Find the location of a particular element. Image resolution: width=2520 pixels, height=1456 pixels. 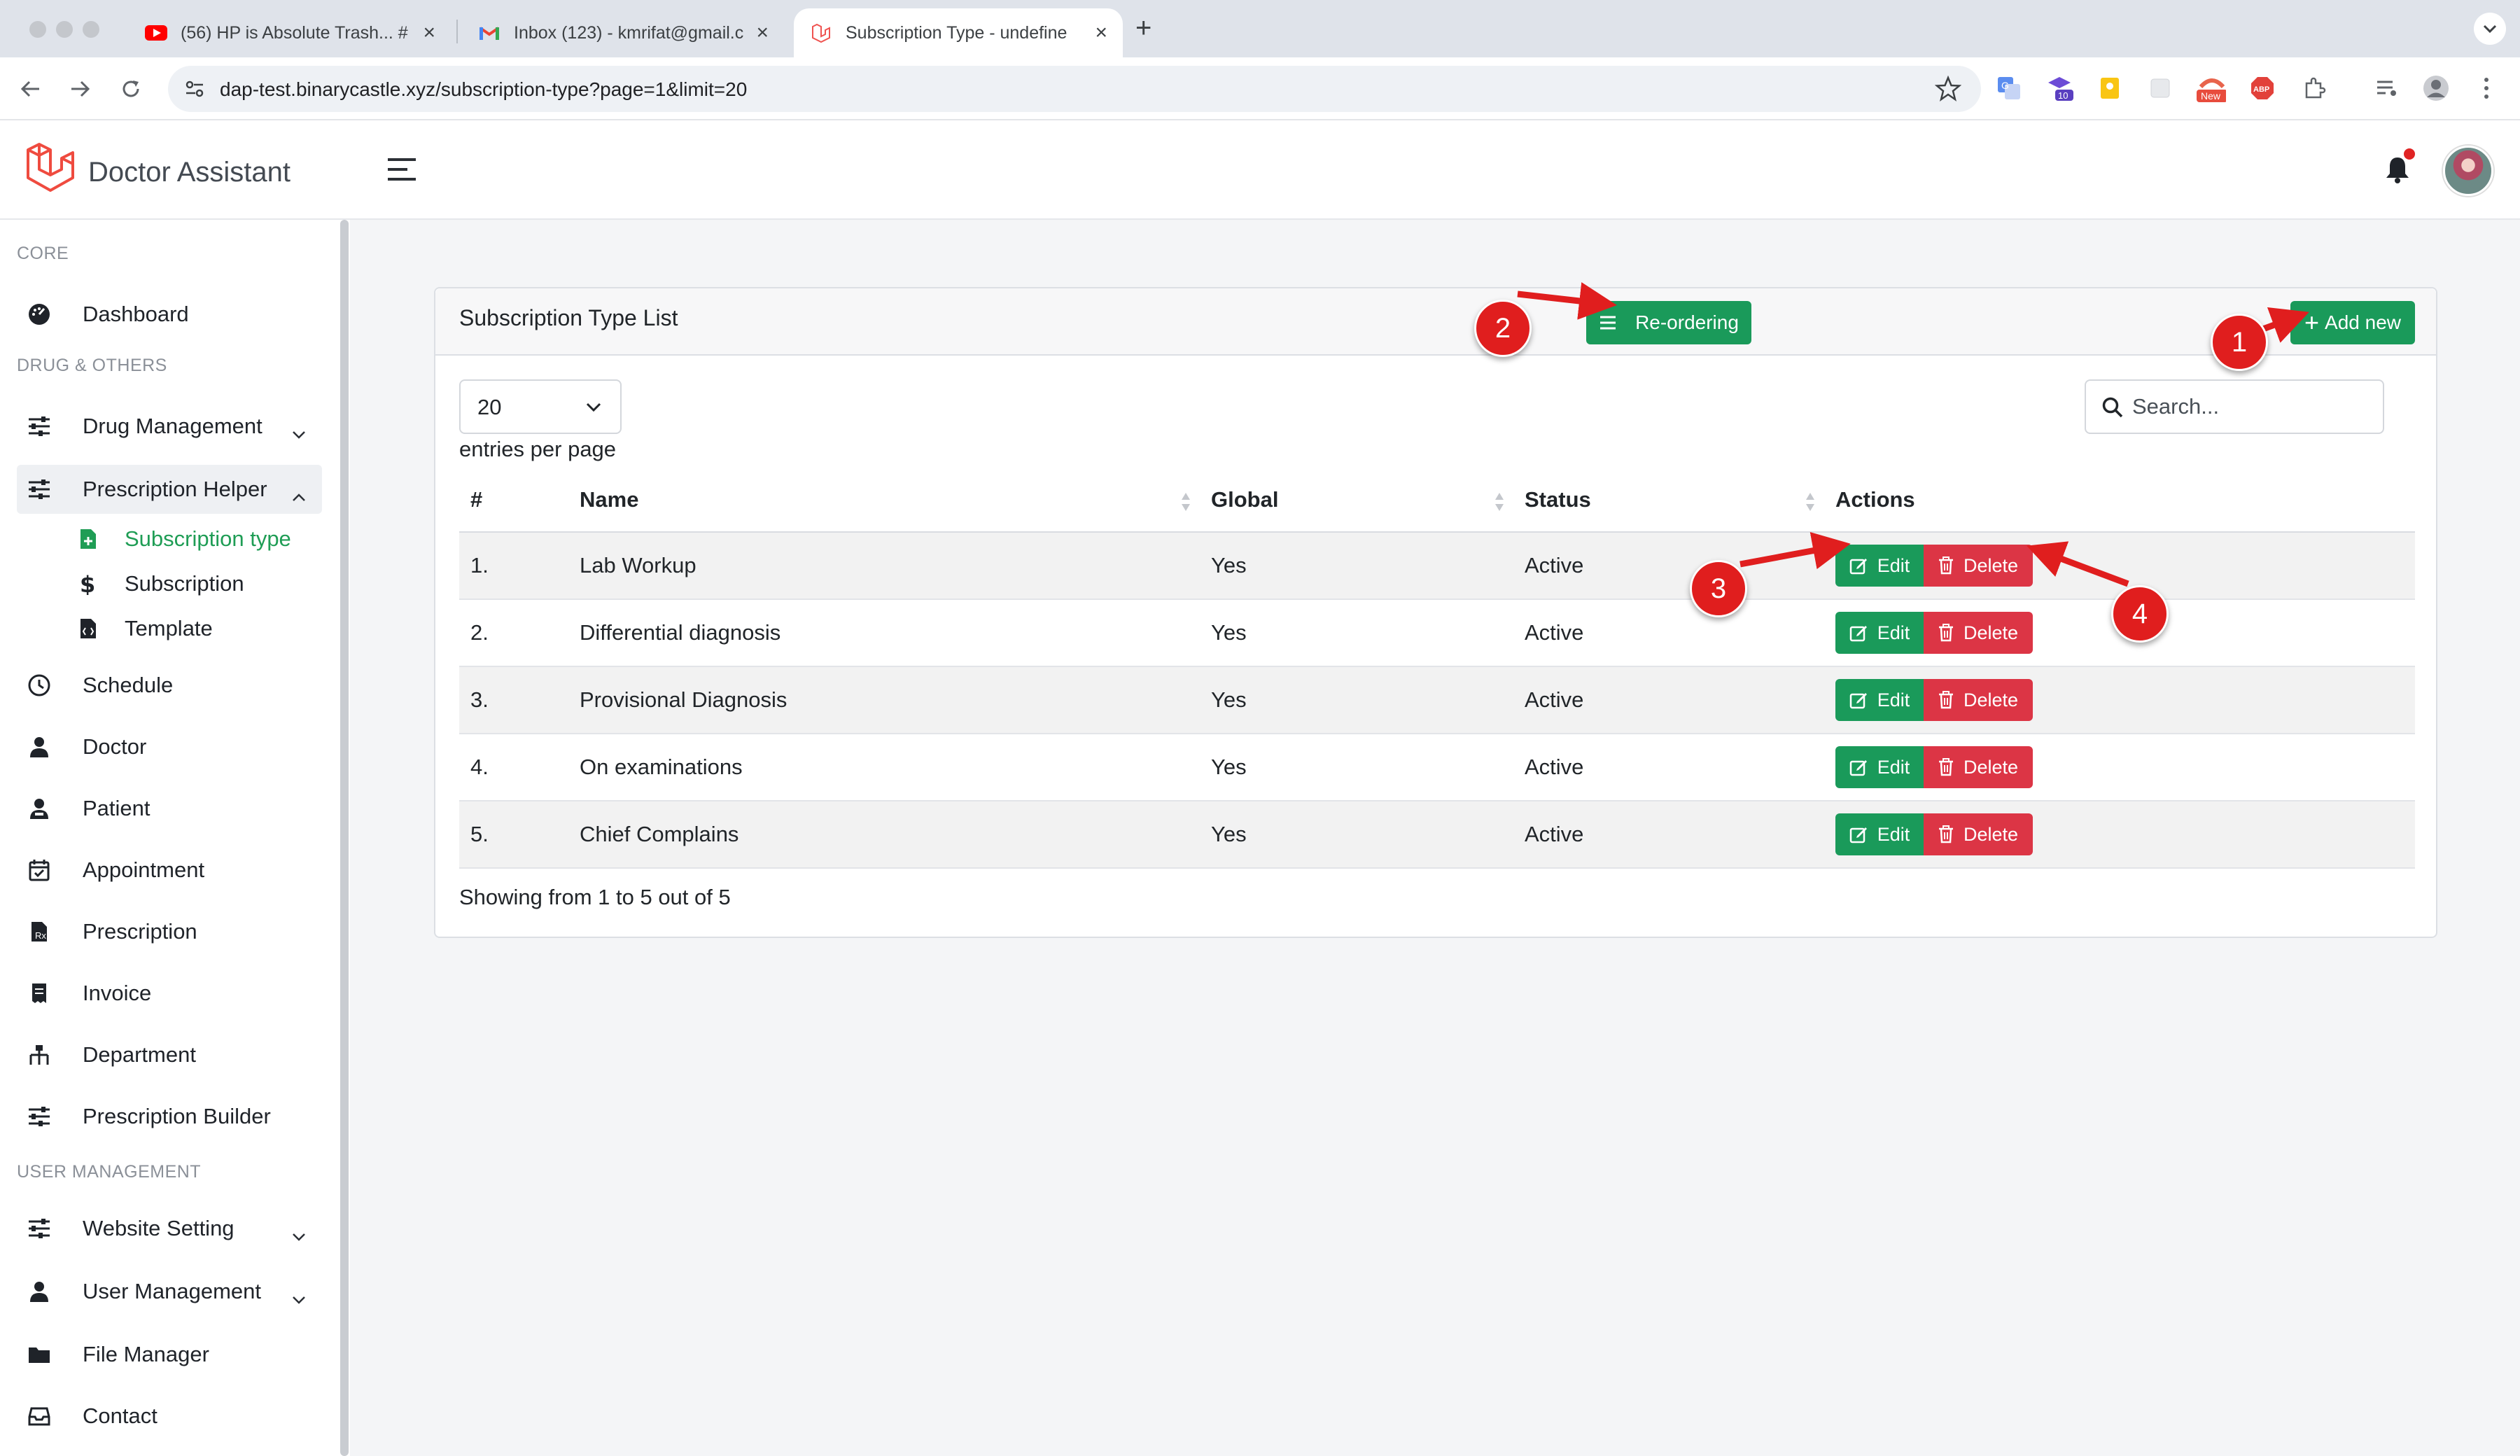

sidebar-item-user-management: User Management is located at coordinates (169, 1291).